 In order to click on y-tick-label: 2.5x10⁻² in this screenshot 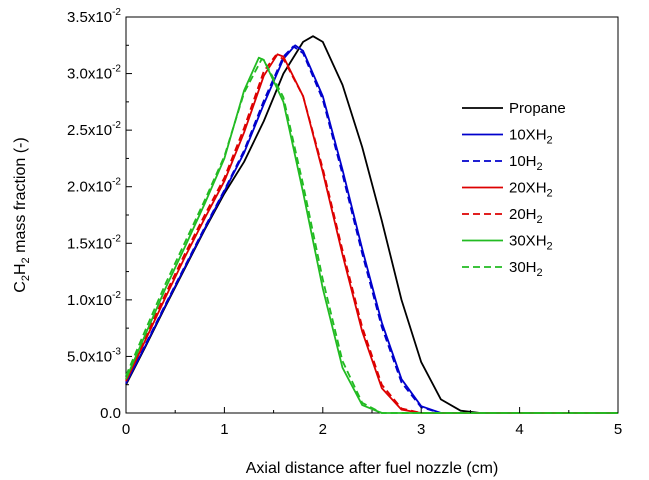, I will do `click(94, 129)`.